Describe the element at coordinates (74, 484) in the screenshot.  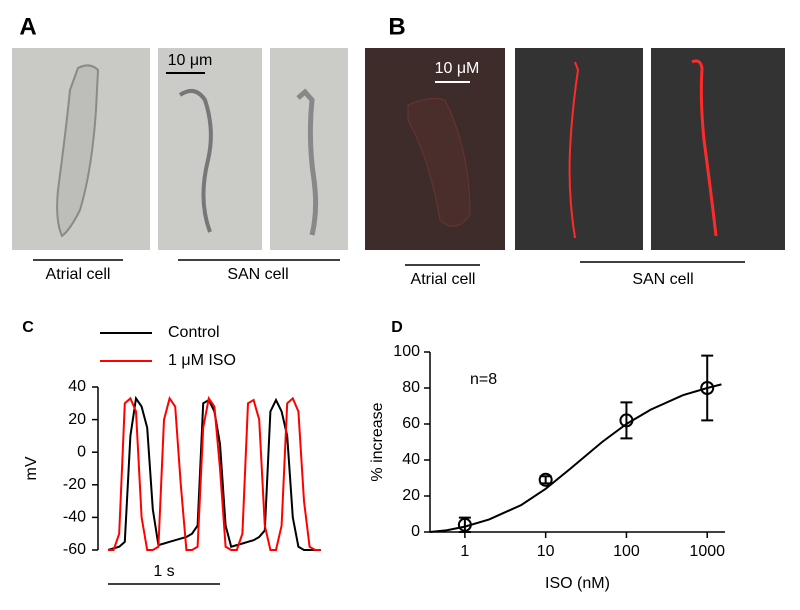
I see `y-tick-label: -20` at that location.